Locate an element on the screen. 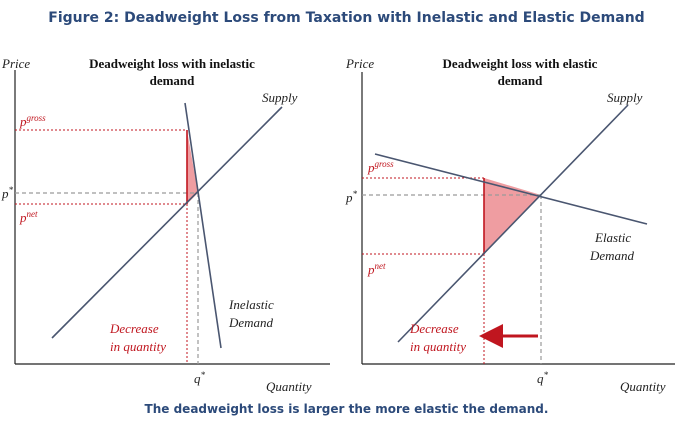  left-heading-line1: Deadweight loss with inelastic is located at coordinates (172, 63).